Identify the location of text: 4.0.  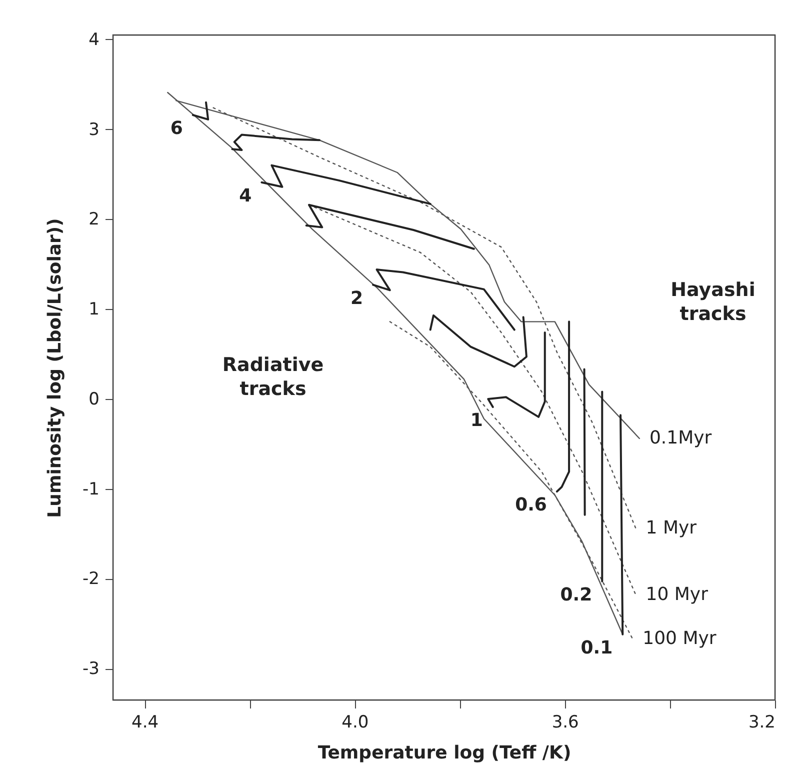
(355, 722).